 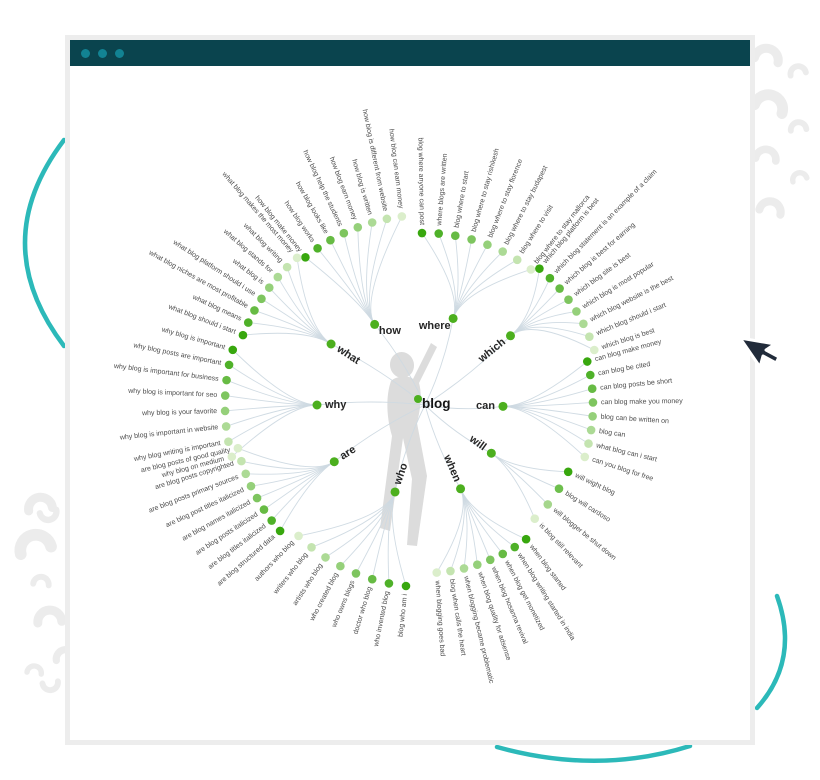 I want to click on leaf-node: blog who am i, so click(x=404, y=609).